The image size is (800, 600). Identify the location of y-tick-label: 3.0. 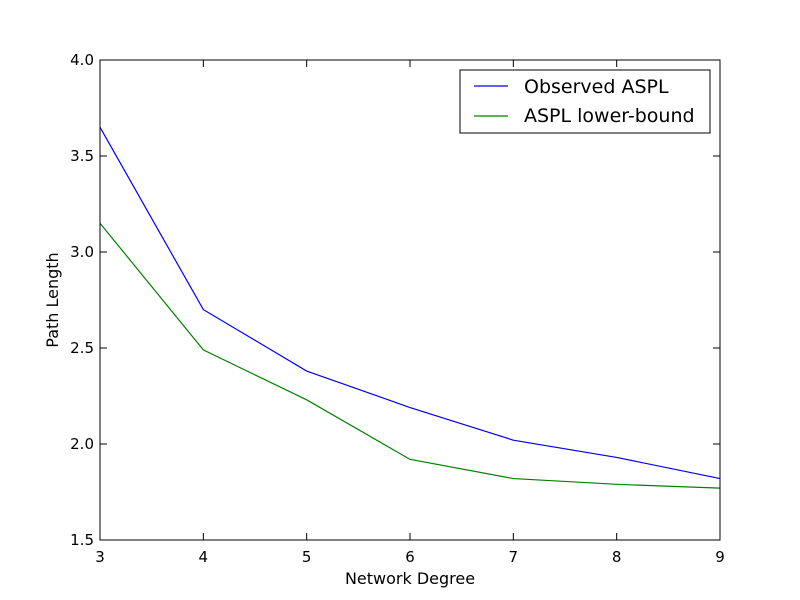
(82, 252).